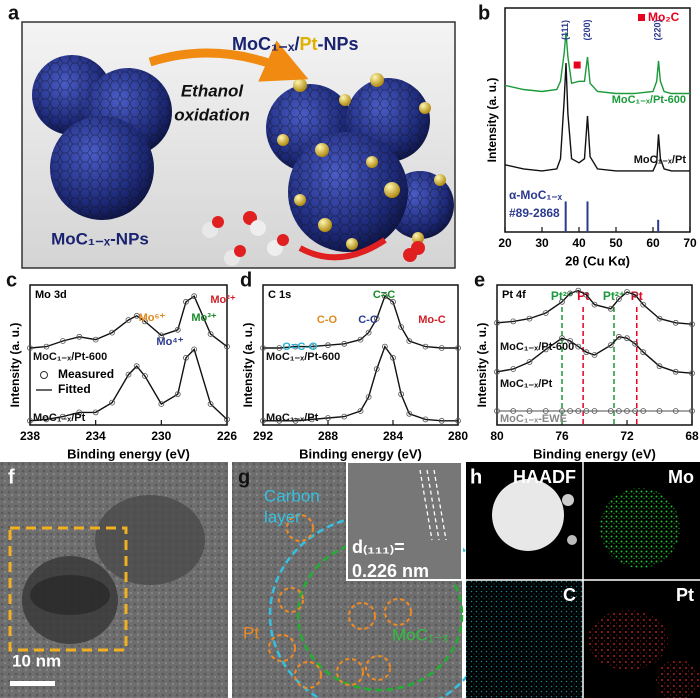 This screenshot has width=700, height=698. Describe the element at coordinates (690, 243) in the screenshot. I see `x-tick-label: 70` at that location.